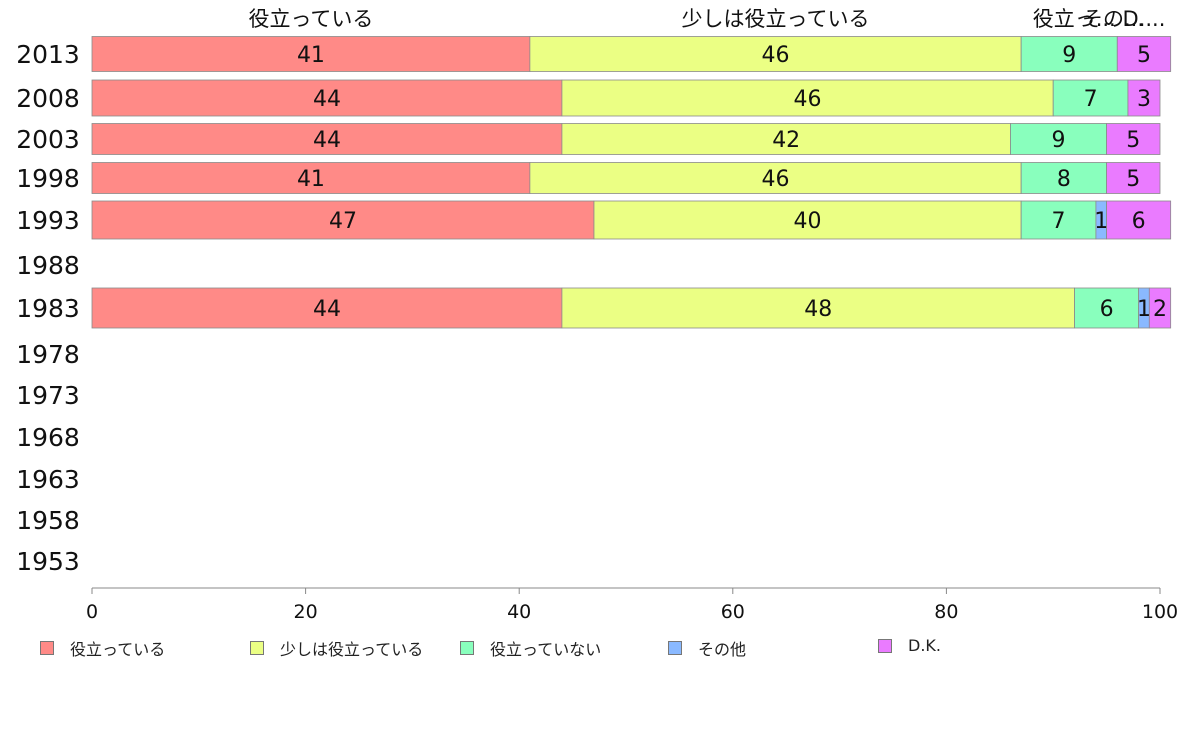 The image size is (1188, 736). What do you see at coordinates (924, 645) in the screenshot?
I see `legend-label: D.K.` at bounding box center [924, 645].